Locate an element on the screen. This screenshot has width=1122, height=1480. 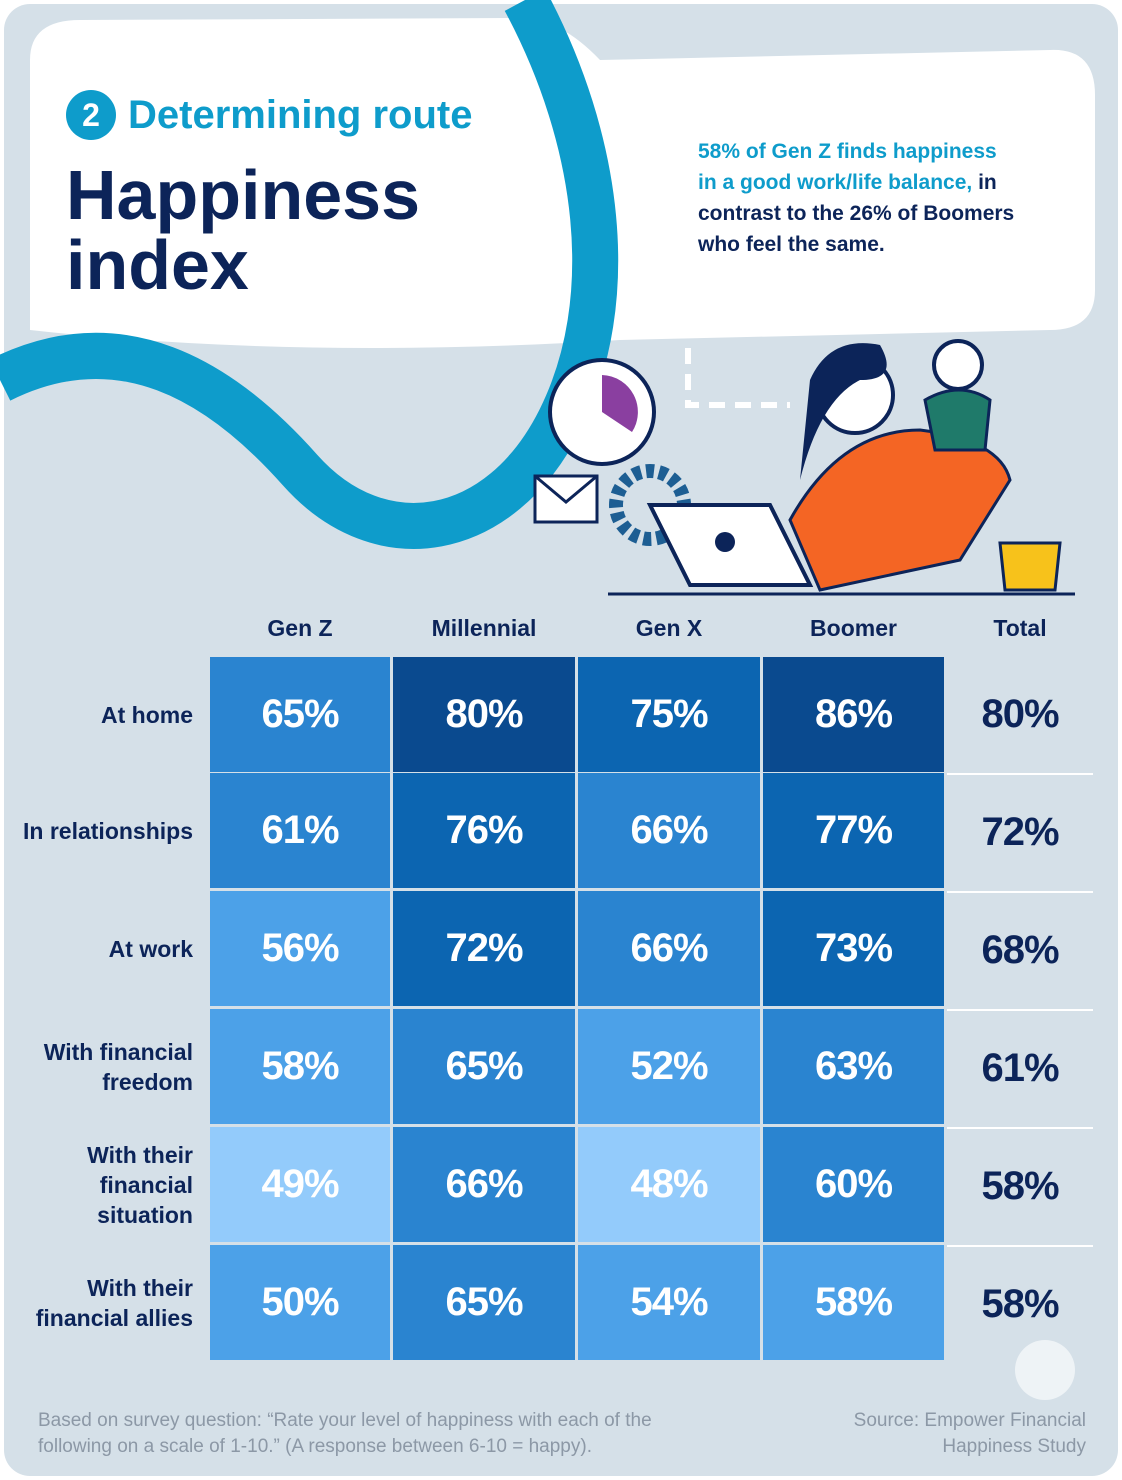
row-label: With their financial allies is located at coordinates (114, 1302).